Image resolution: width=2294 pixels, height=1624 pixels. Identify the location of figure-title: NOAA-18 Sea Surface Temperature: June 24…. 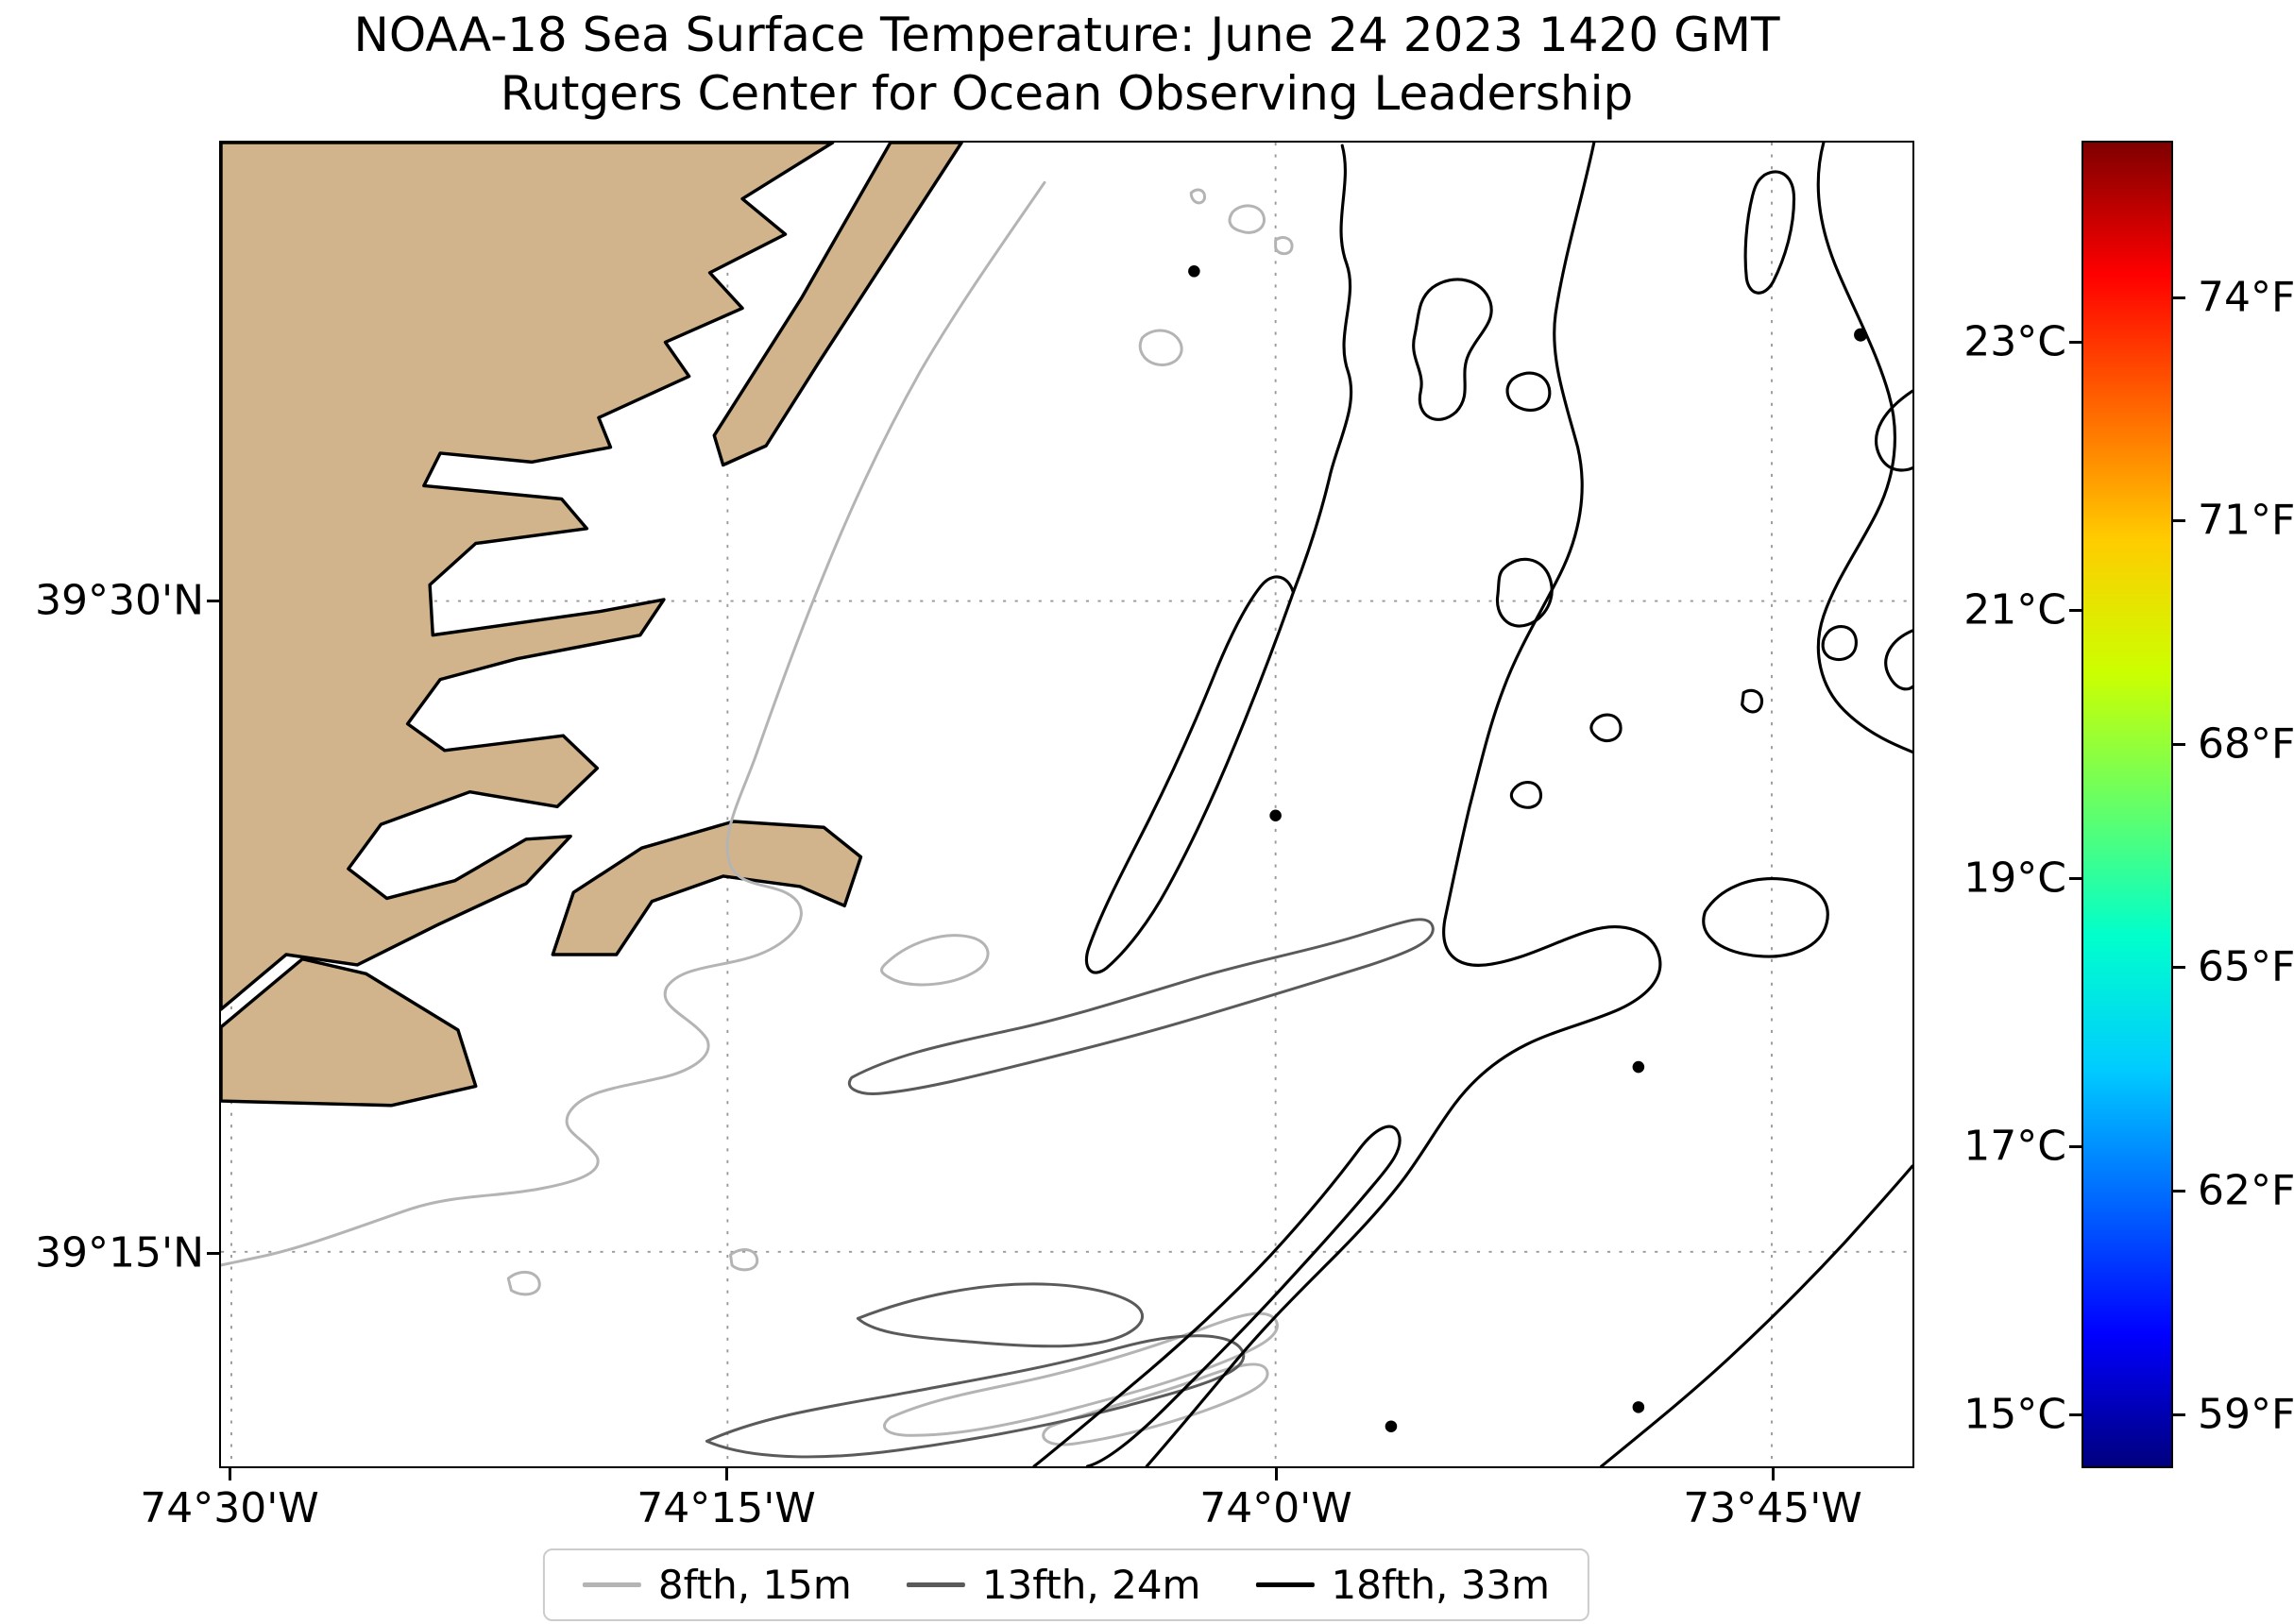
(1066, 64).